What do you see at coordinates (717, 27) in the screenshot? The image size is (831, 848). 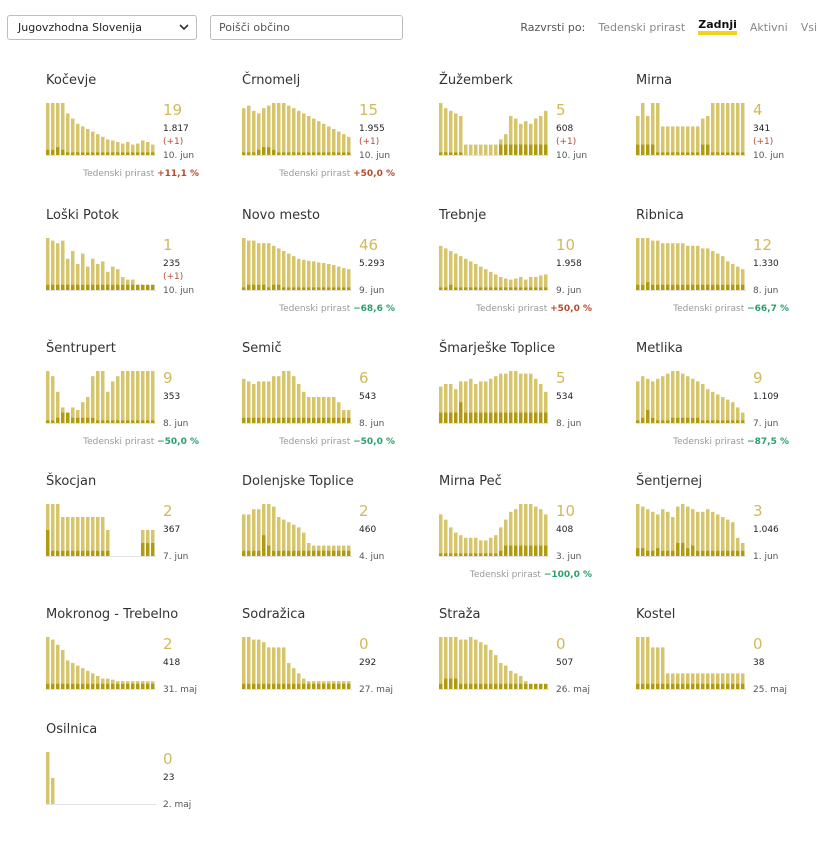 I see `sort-option-latest: Zadnji` at bounding box center [717, 27].